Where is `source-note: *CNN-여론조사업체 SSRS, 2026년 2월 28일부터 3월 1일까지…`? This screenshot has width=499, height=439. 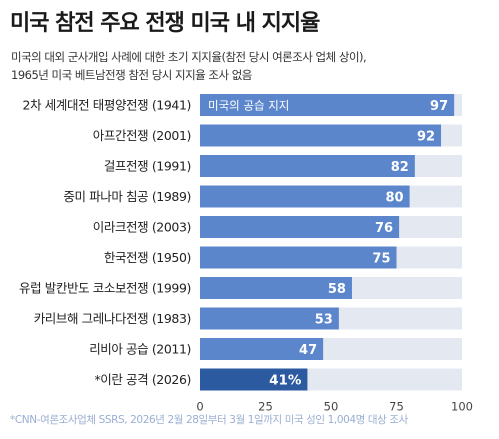 source-note: *CNN-여론조사업체 SSRS, 2026년 2월 28일부터 3월 1일까지… is located at coordinates (209, 420).